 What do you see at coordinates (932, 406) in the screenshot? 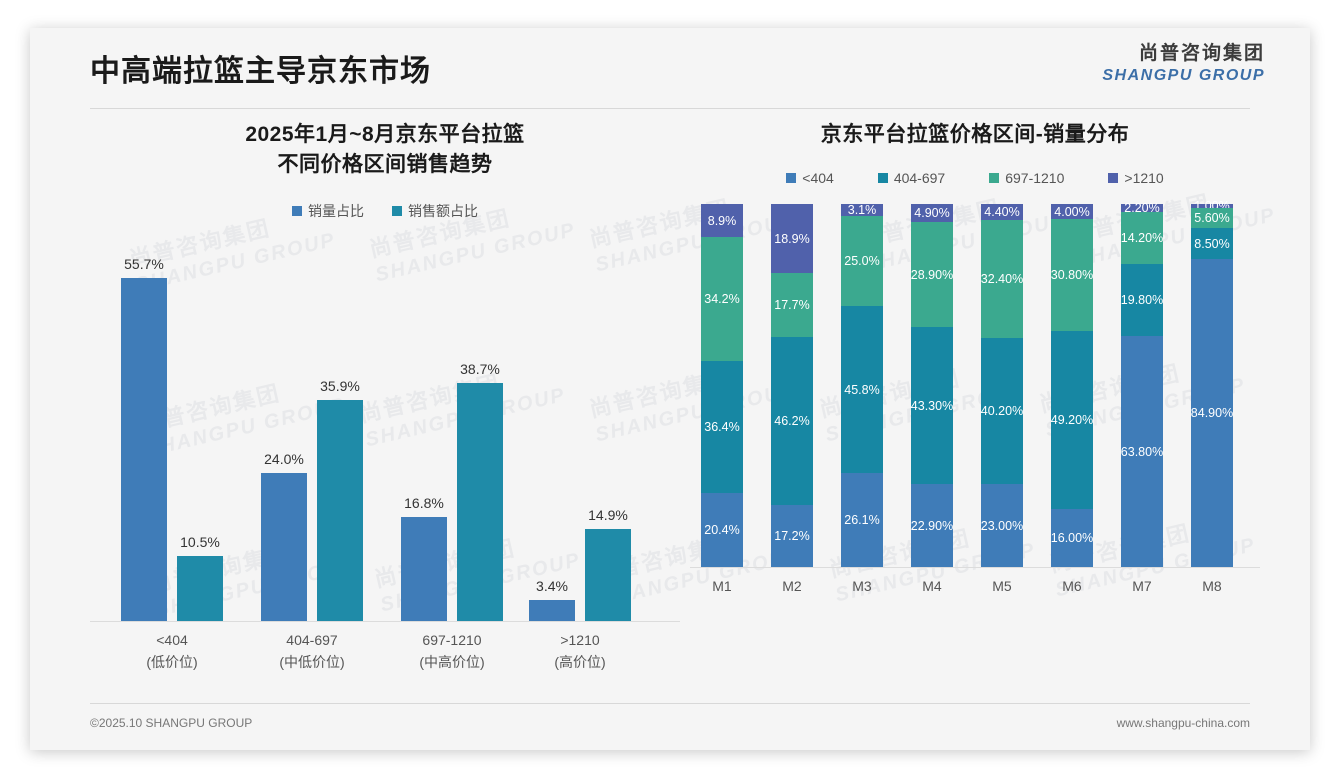
I see `stack-segment: 43.30%` at bounding box center [932, 406].